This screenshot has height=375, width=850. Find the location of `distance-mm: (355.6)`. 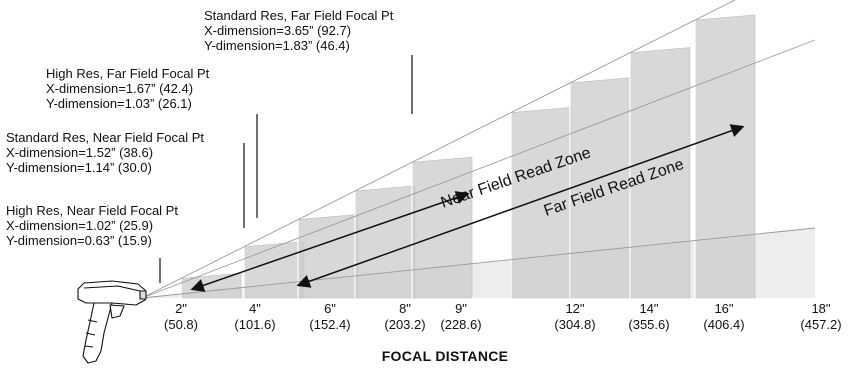

distance-mm: (355.6) is located at coordinates (649, 324).